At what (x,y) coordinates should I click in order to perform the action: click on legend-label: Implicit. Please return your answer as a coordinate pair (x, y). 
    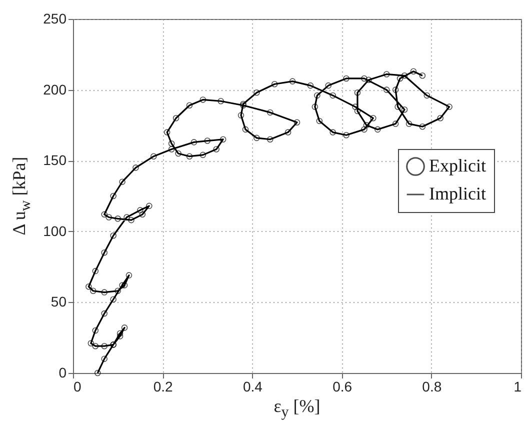
    Looking at the image, I should click on (457, 194).